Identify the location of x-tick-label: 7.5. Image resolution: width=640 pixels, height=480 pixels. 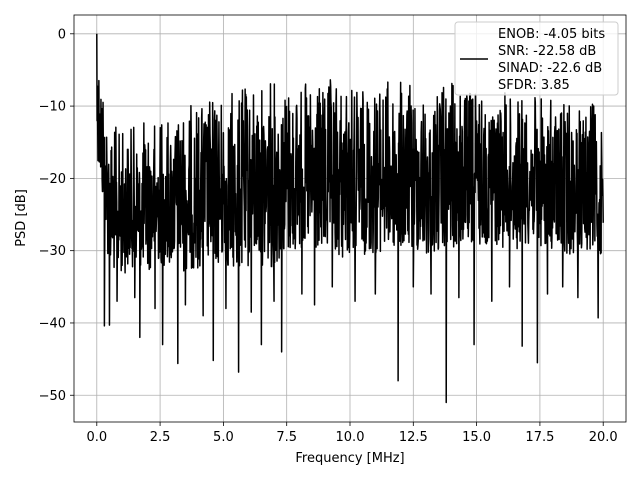
(286, 437).